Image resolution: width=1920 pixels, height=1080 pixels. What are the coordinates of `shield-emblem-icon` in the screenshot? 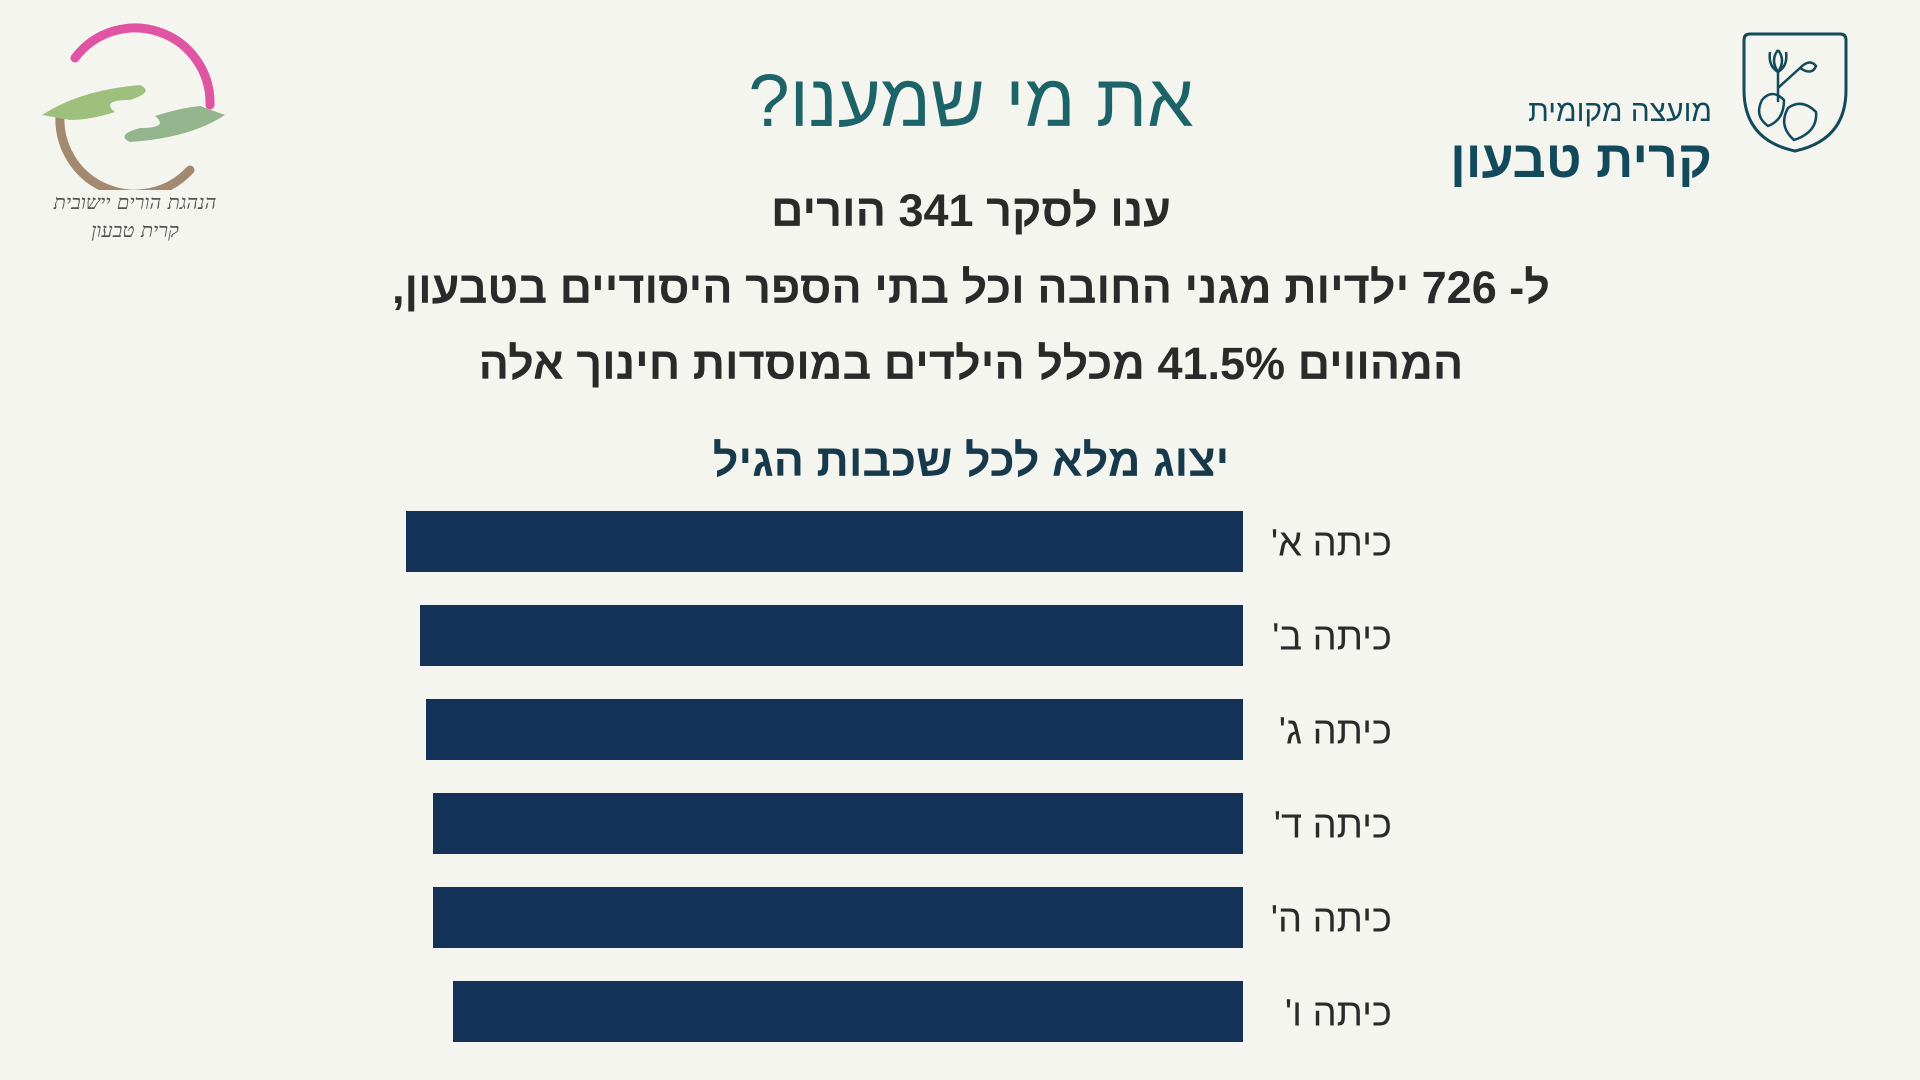 It's located at (1795, 92).